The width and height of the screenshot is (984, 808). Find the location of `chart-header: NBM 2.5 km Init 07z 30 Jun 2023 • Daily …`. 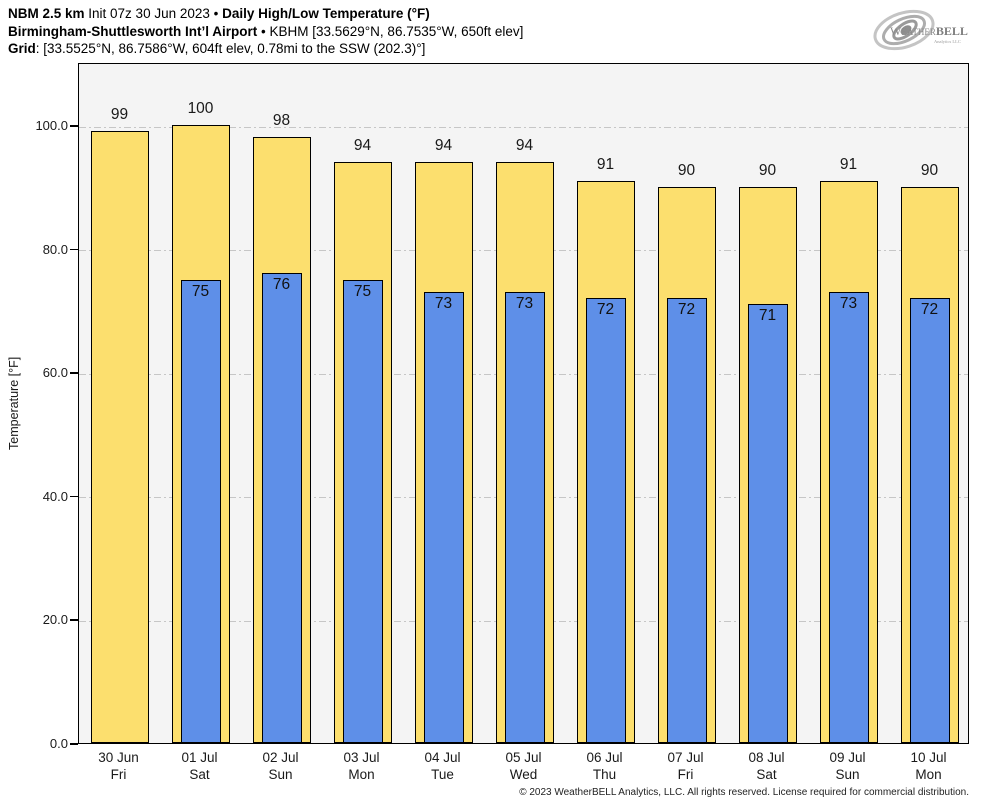

chart-header: NBM 2.5 km Init 07z 30 Jun 2023 • Daily … is located at coordinates (265, 31).